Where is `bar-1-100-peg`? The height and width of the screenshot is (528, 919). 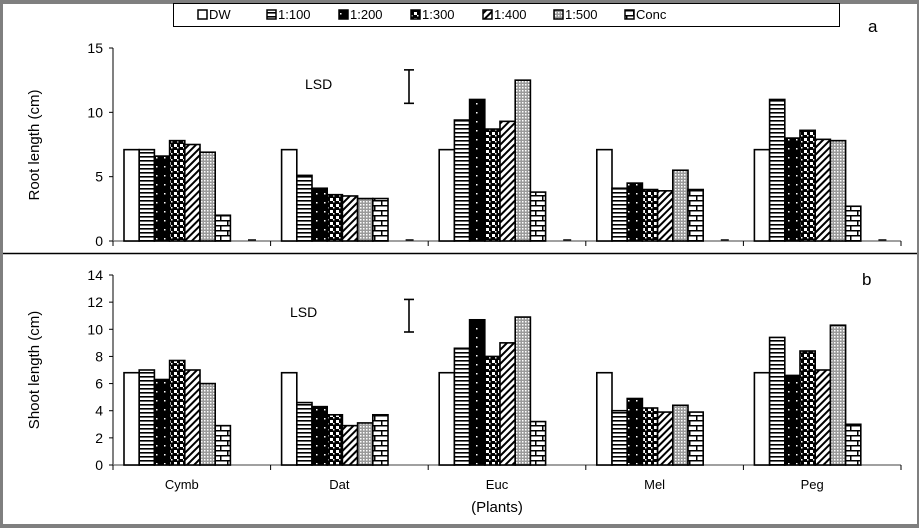
bar-1-100-peg is located at coordinates (777, 401).